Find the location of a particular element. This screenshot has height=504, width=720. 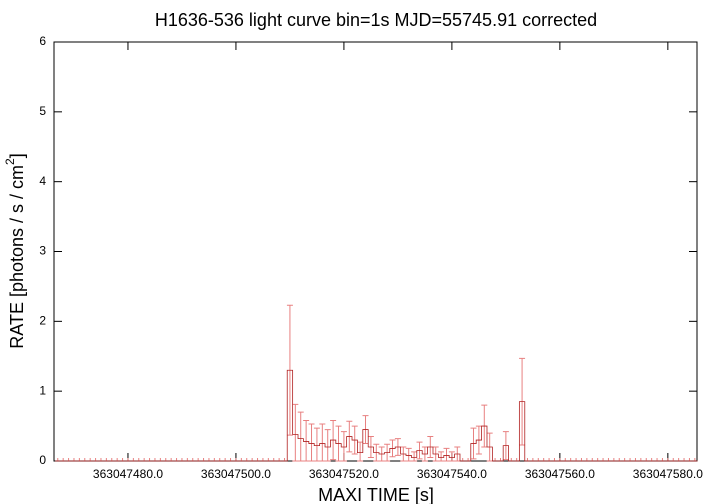

y-axis-label-superscript: 2 is located at coordinates (10, 161).